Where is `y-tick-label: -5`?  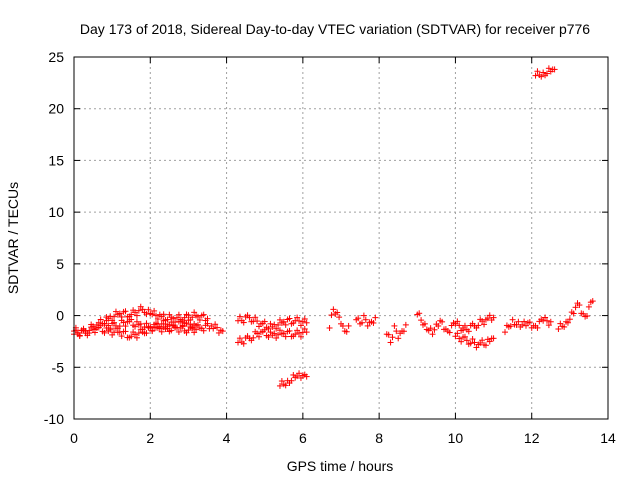
y-tick-label: -5 is located at coordinates (58, 367).